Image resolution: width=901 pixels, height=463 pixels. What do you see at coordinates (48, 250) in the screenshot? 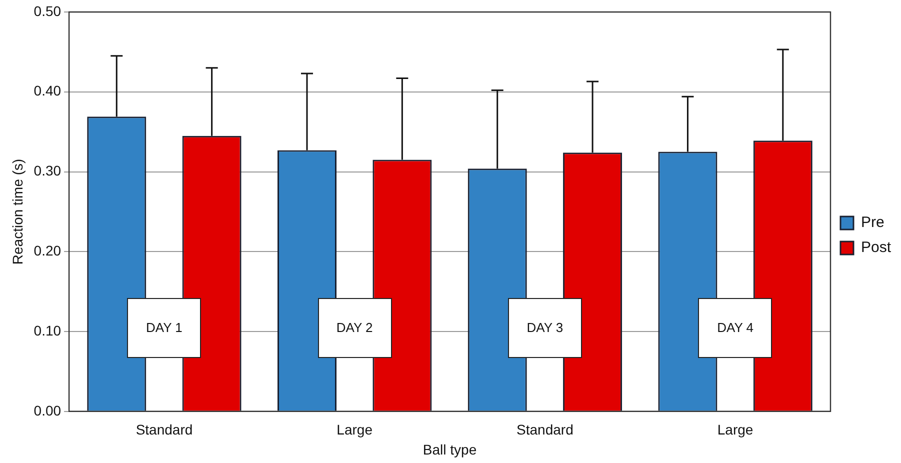
I see `y-tick-label: 0.20` at bounding box center [48, 250].